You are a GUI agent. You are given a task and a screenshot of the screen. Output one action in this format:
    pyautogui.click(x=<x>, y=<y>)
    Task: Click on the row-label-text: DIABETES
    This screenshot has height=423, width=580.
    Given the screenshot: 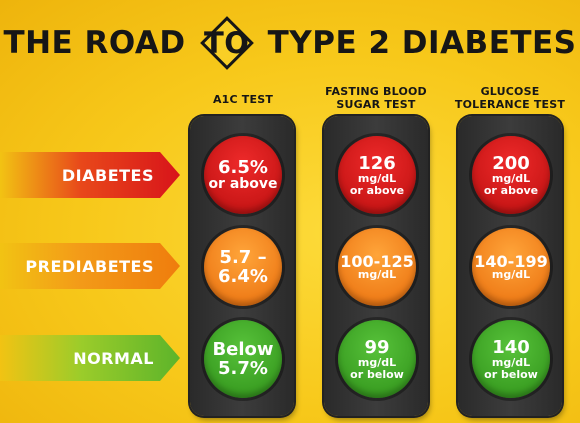 What is the action you would take?
    pyautogui.click(x=107, y=175)
    